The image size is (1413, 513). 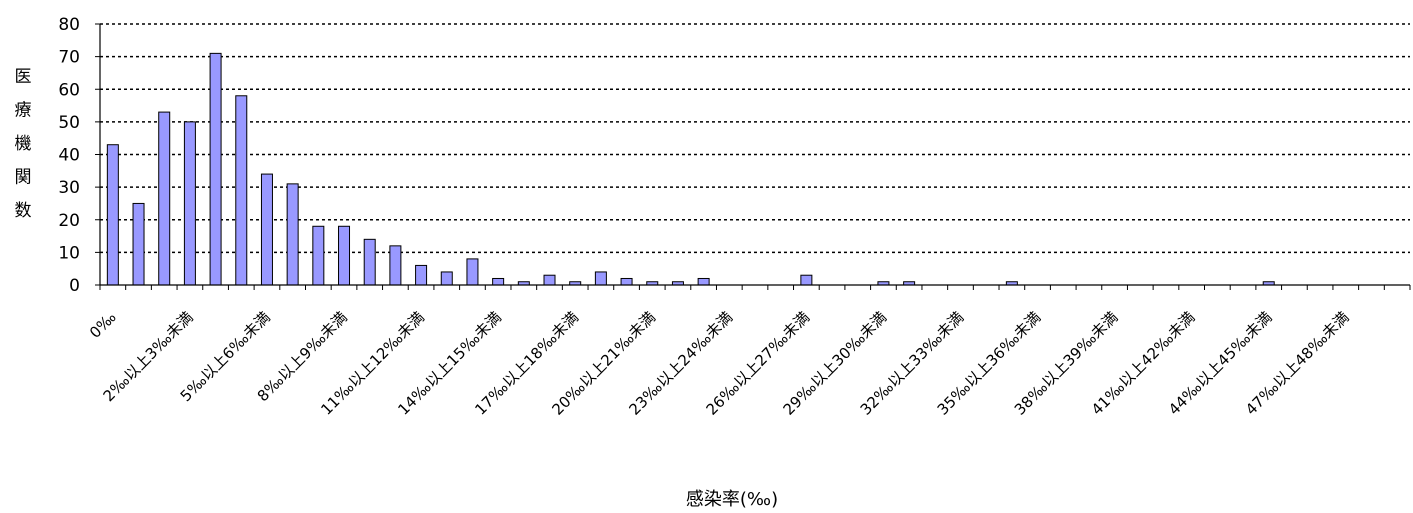 What do you see at coordinates (69, 123) in the screenshot?
I see `y-tick-label: 50` at bounding box center [69, 123].